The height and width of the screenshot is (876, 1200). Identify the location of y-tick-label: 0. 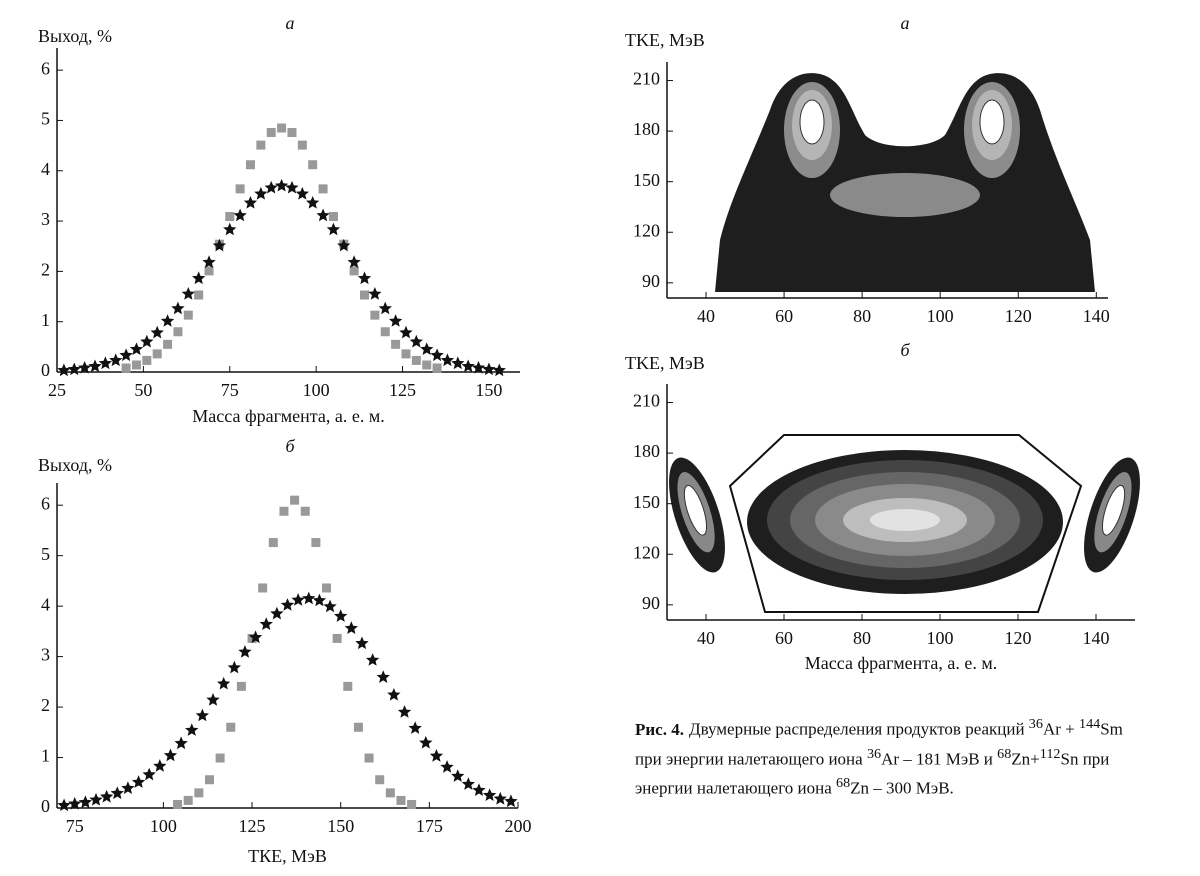
(45, 370).